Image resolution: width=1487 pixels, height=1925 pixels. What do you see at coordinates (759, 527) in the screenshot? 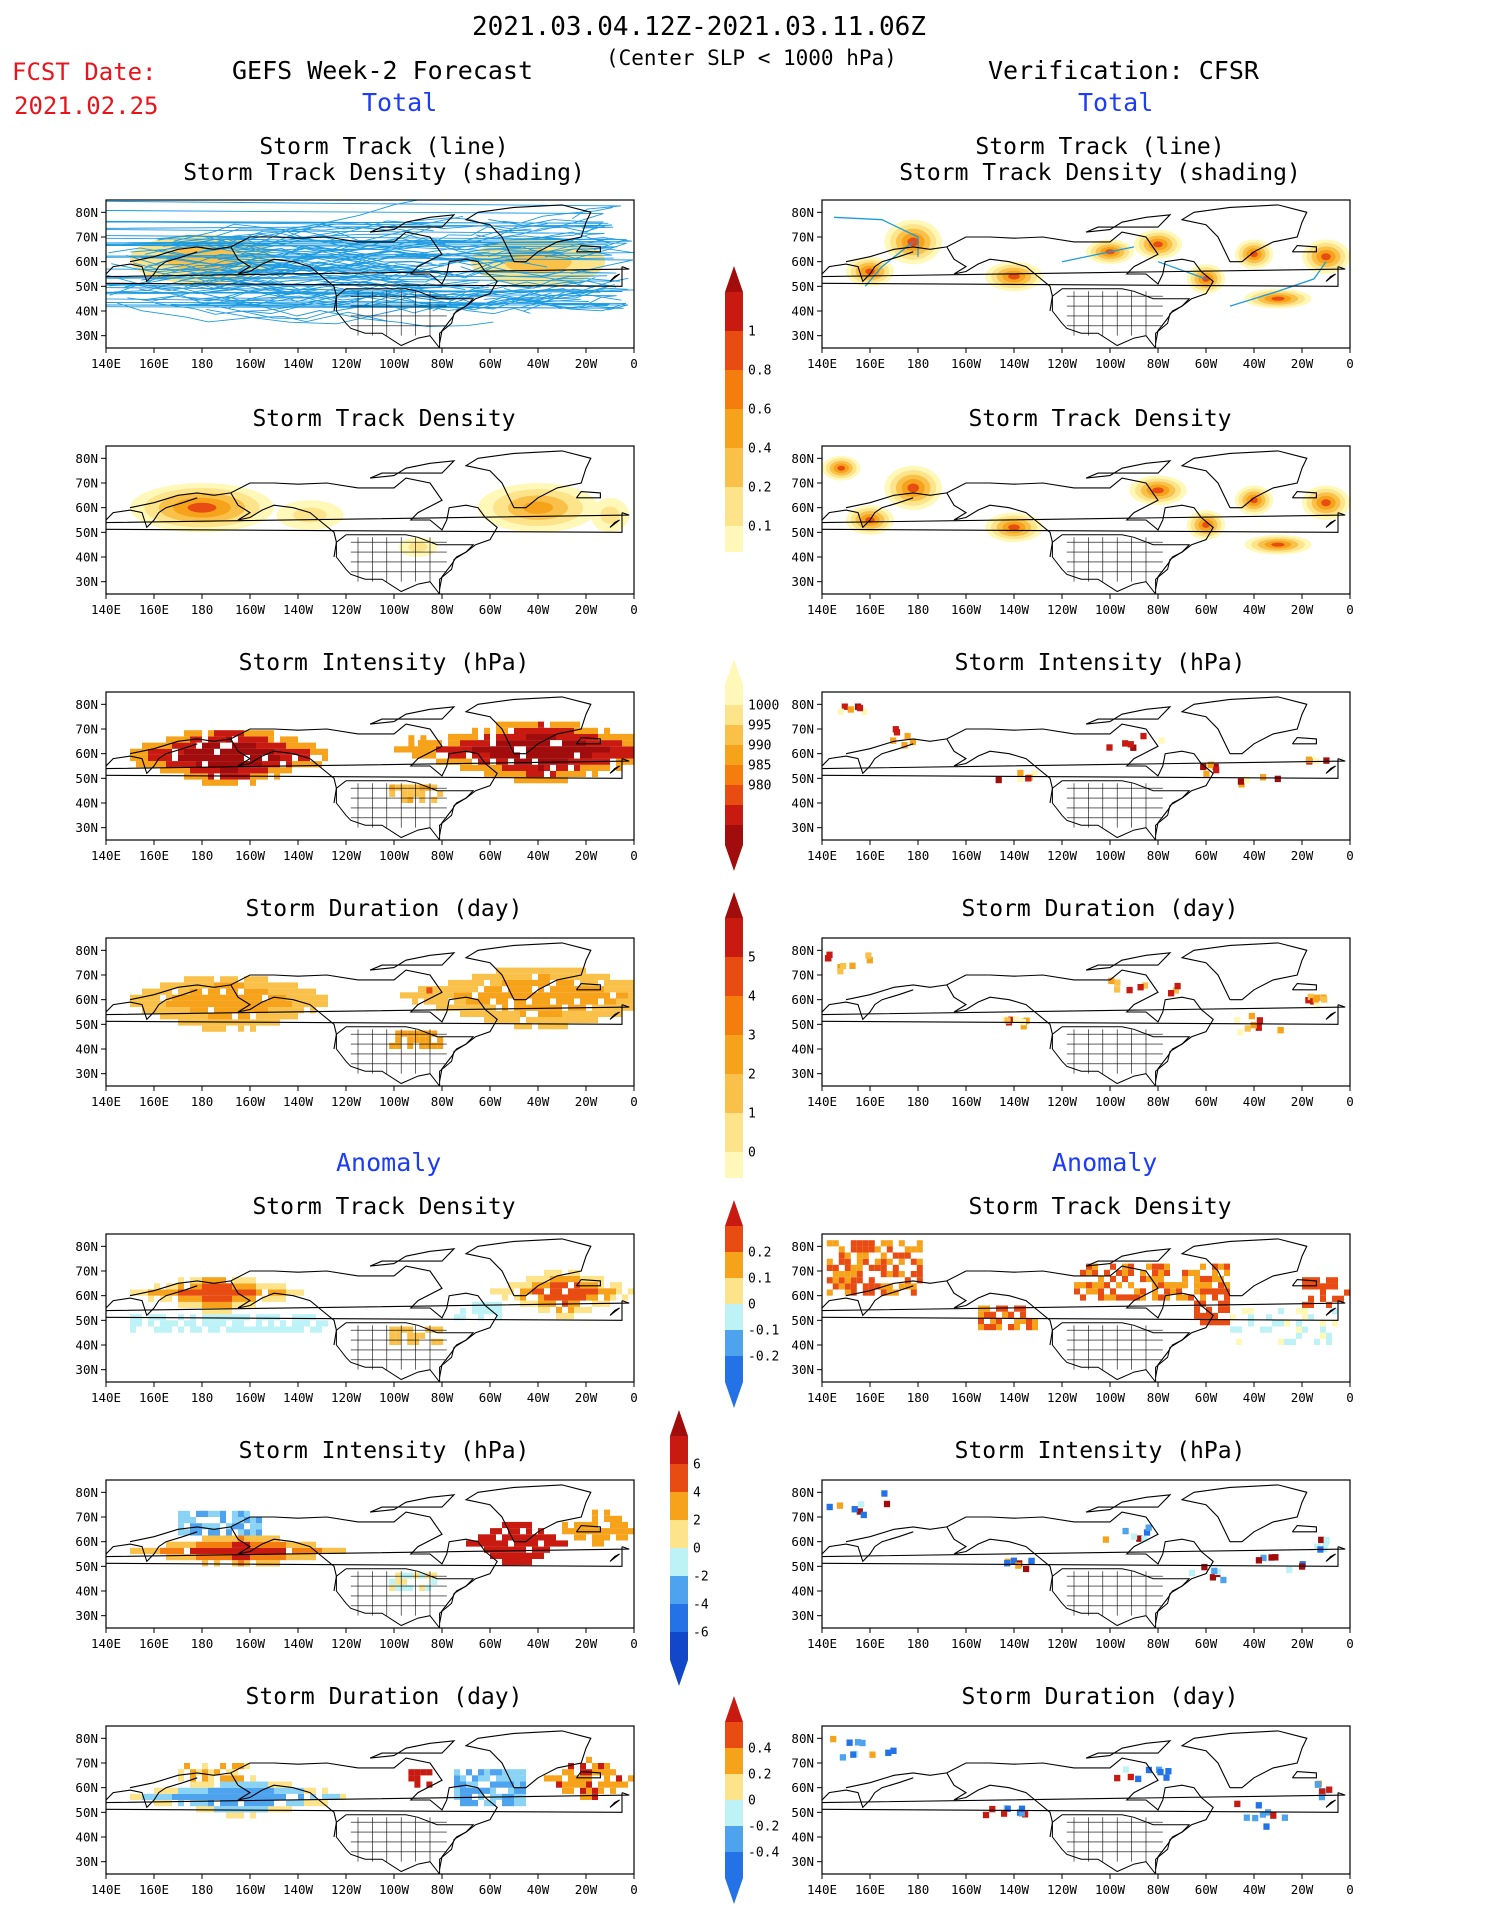
I see `colorbar-label: 0.1` at bounding box center [759, 527].